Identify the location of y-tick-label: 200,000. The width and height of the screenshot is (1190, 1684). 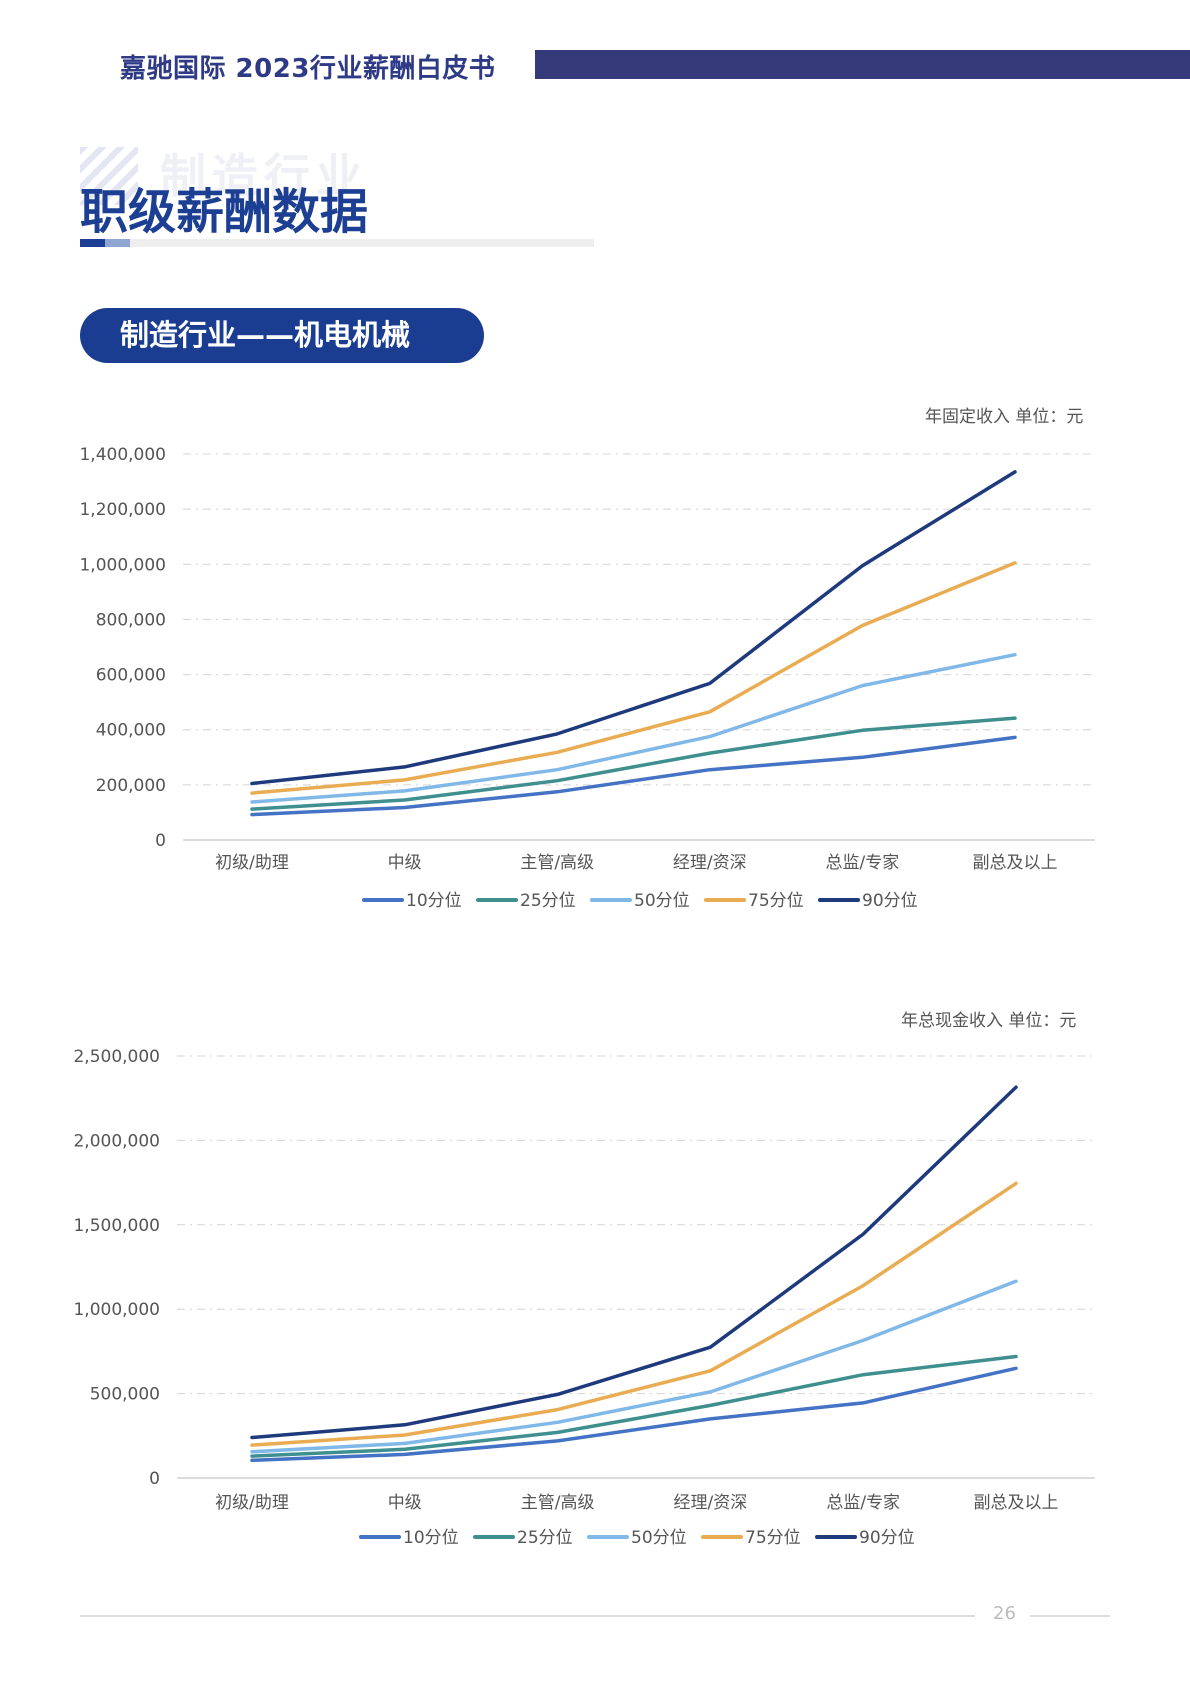
(131, 786).